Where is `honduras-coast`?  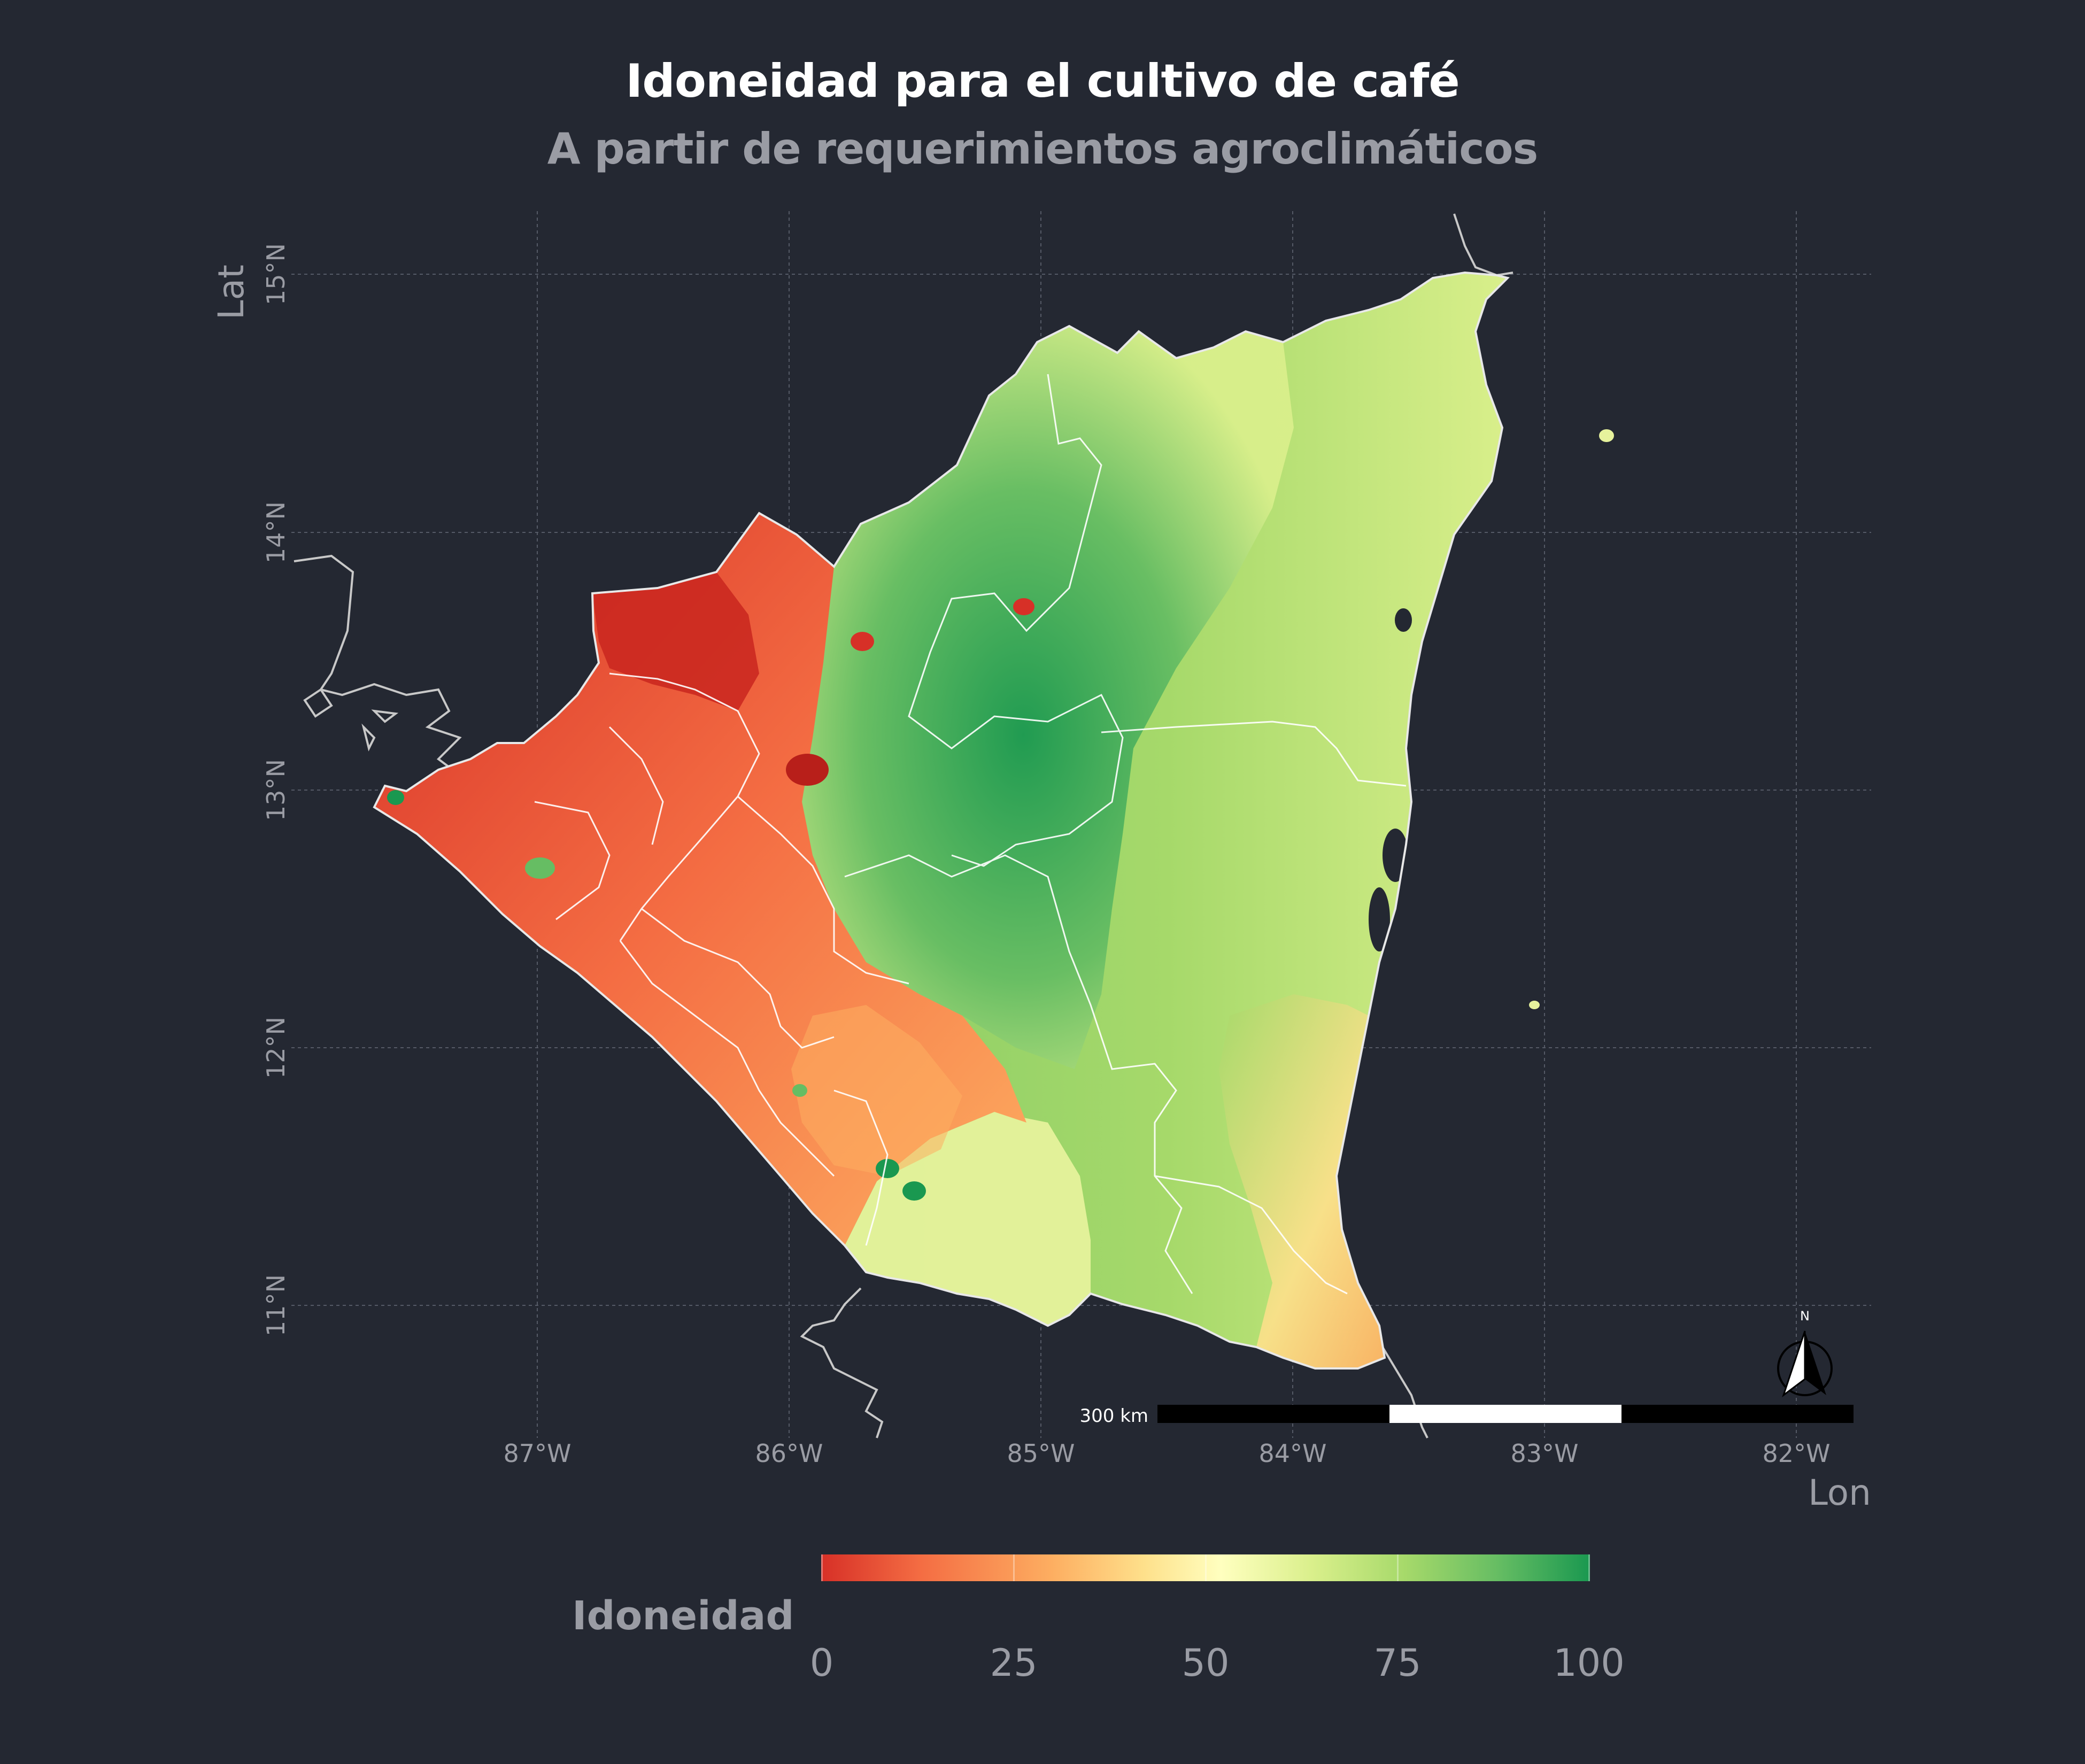 honduras-coast is located at coordinates (383, 666).